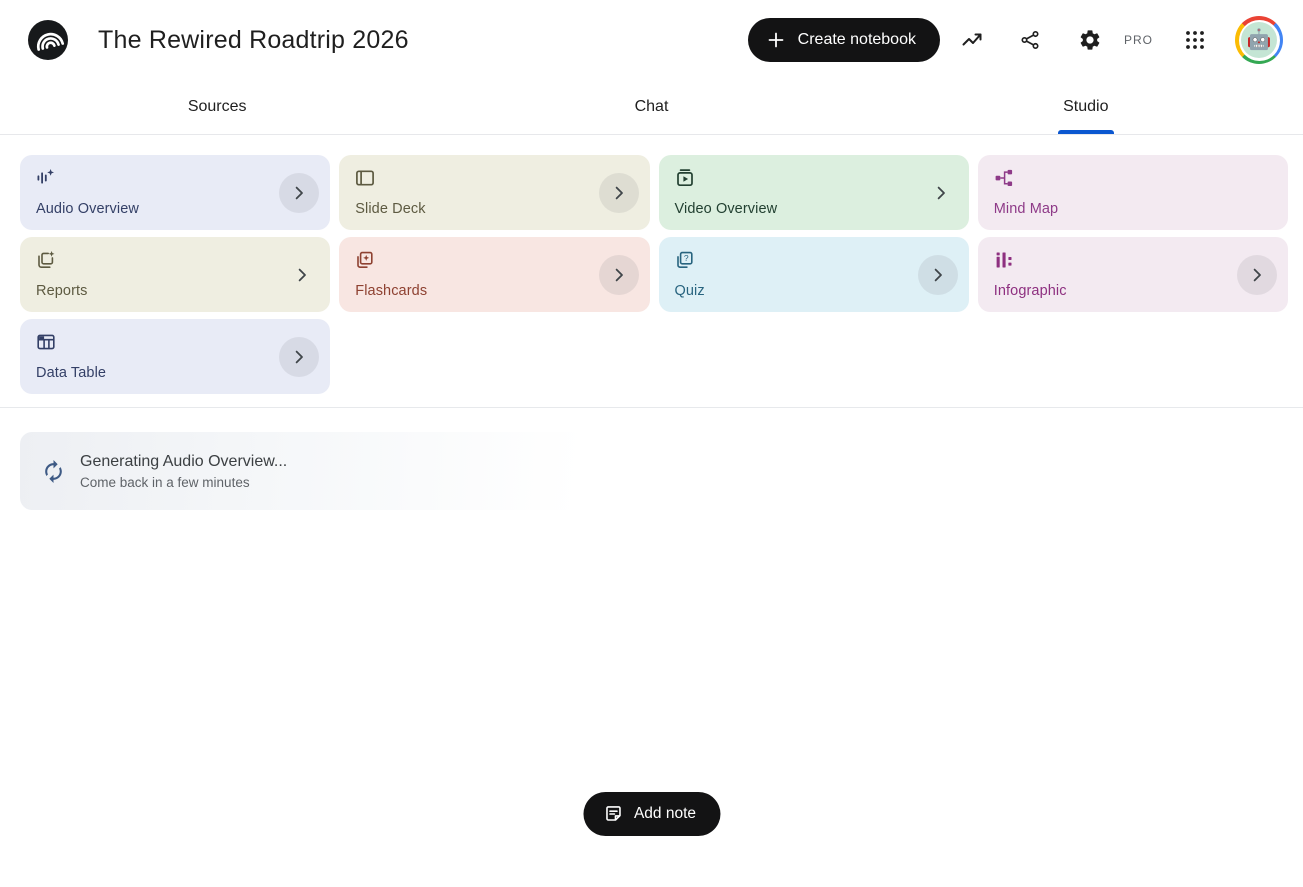 The height and width of the screenshot is (887, 1303). What do you see at coordinates (175, 274) in the screenshot?
I see `studio-card-reports: Reports` at bounding box center [175, 274].